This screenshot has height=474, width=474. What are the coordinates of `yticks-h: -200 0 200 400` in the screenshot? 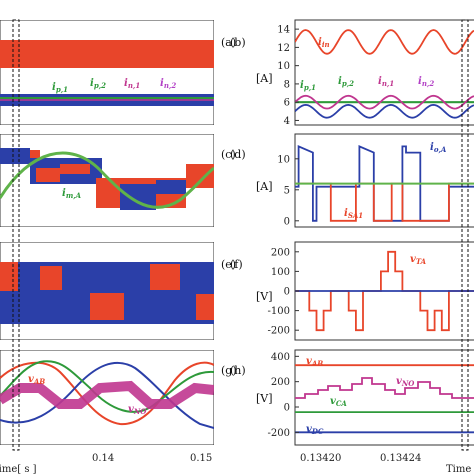 It's located at (283, 395).